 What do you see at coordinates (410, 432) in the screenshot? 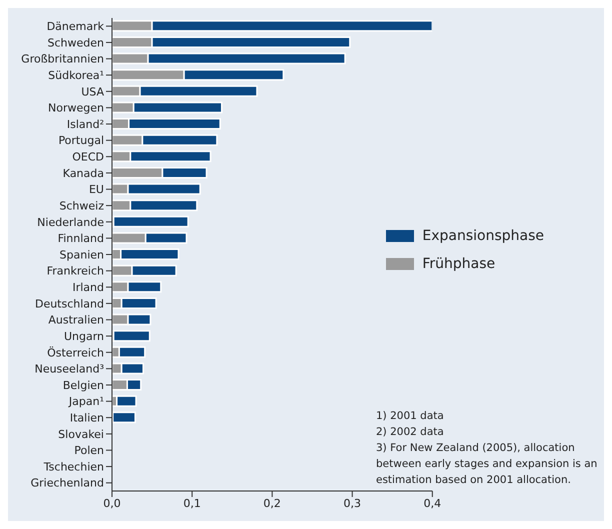
I see `annotation: 2) 2002 data` at bounding box center [410, 432].